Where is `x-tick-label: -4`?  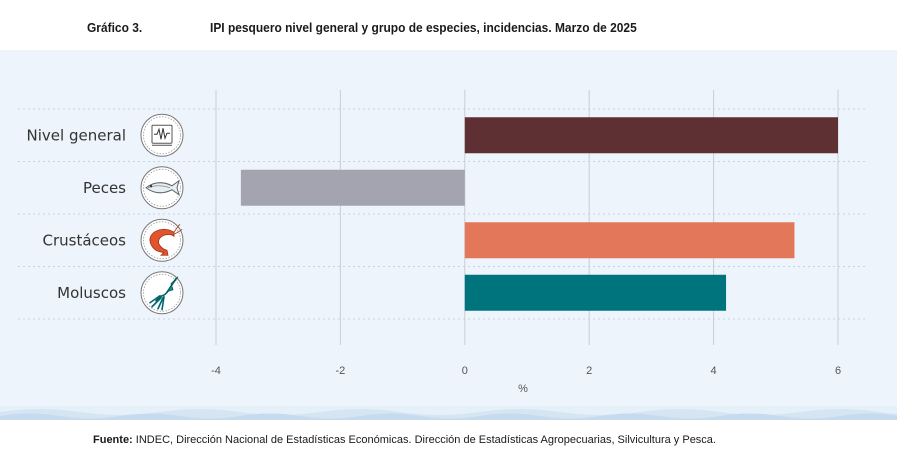 x-tick-label: -4 is located at coordinates (216, 371).